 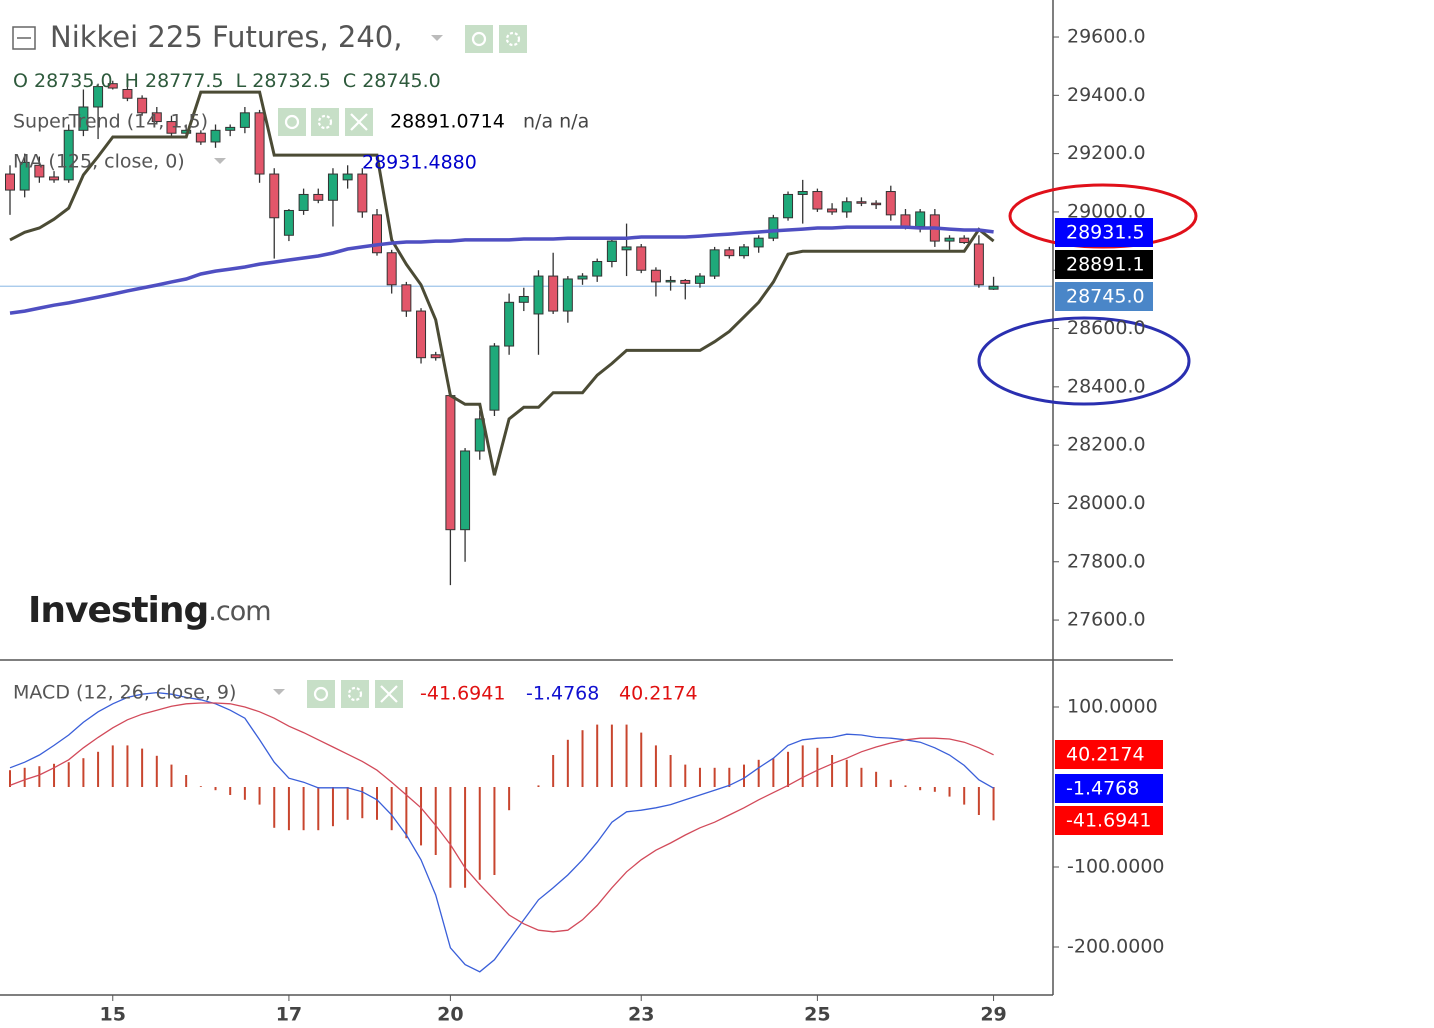 What do you see at coordinates (24, 38) in the screenshot?
I see `collapse-icon` at bounding box center [24, 38].